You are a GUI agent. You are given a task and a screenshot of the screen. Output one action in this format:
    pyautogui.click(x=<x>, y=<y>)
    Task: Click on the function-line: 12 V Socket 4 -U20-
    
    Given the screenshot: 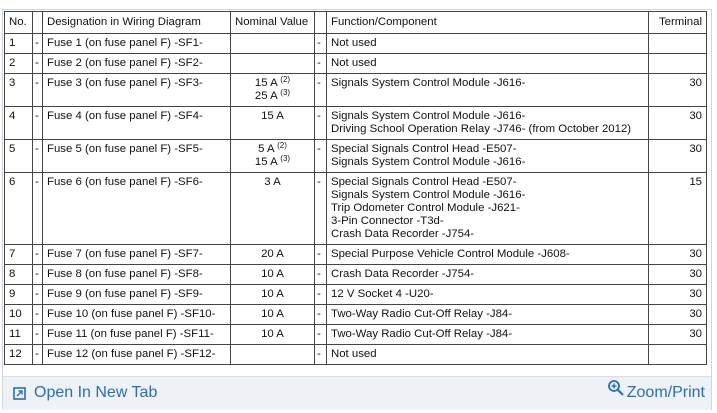 What is the action you would take?
    pyautogui.click(x=382, y=294)
    